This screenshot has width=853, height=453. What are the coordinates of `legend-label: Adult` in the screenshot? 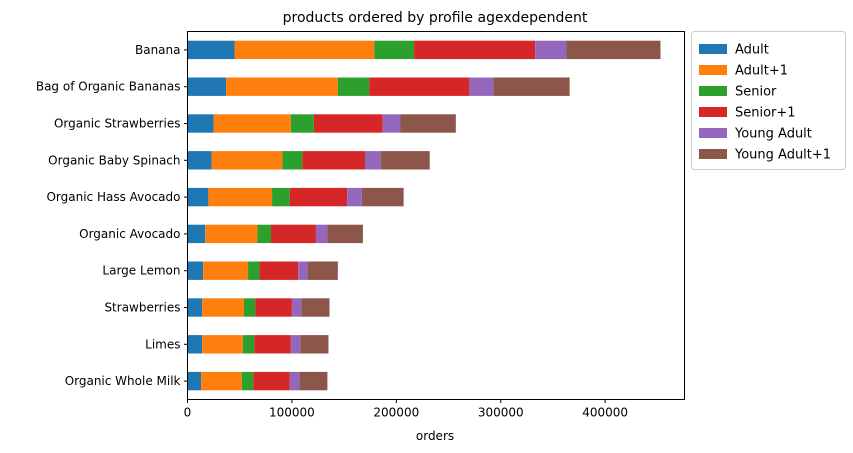 It's located at (752, 50).